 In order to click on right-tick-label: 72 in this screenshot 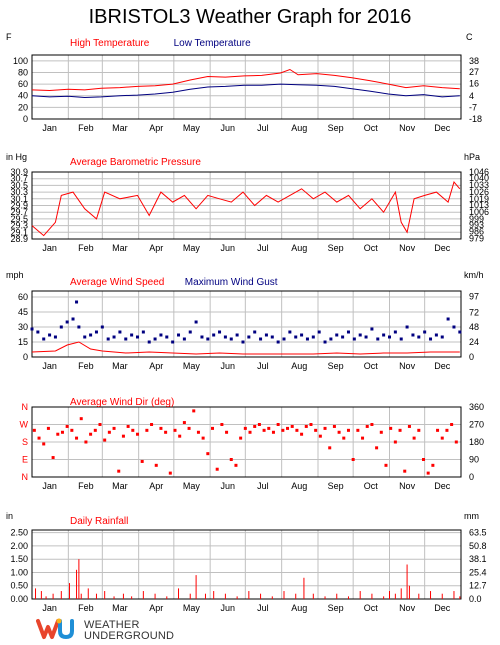, I will do `click(474, 312)`.